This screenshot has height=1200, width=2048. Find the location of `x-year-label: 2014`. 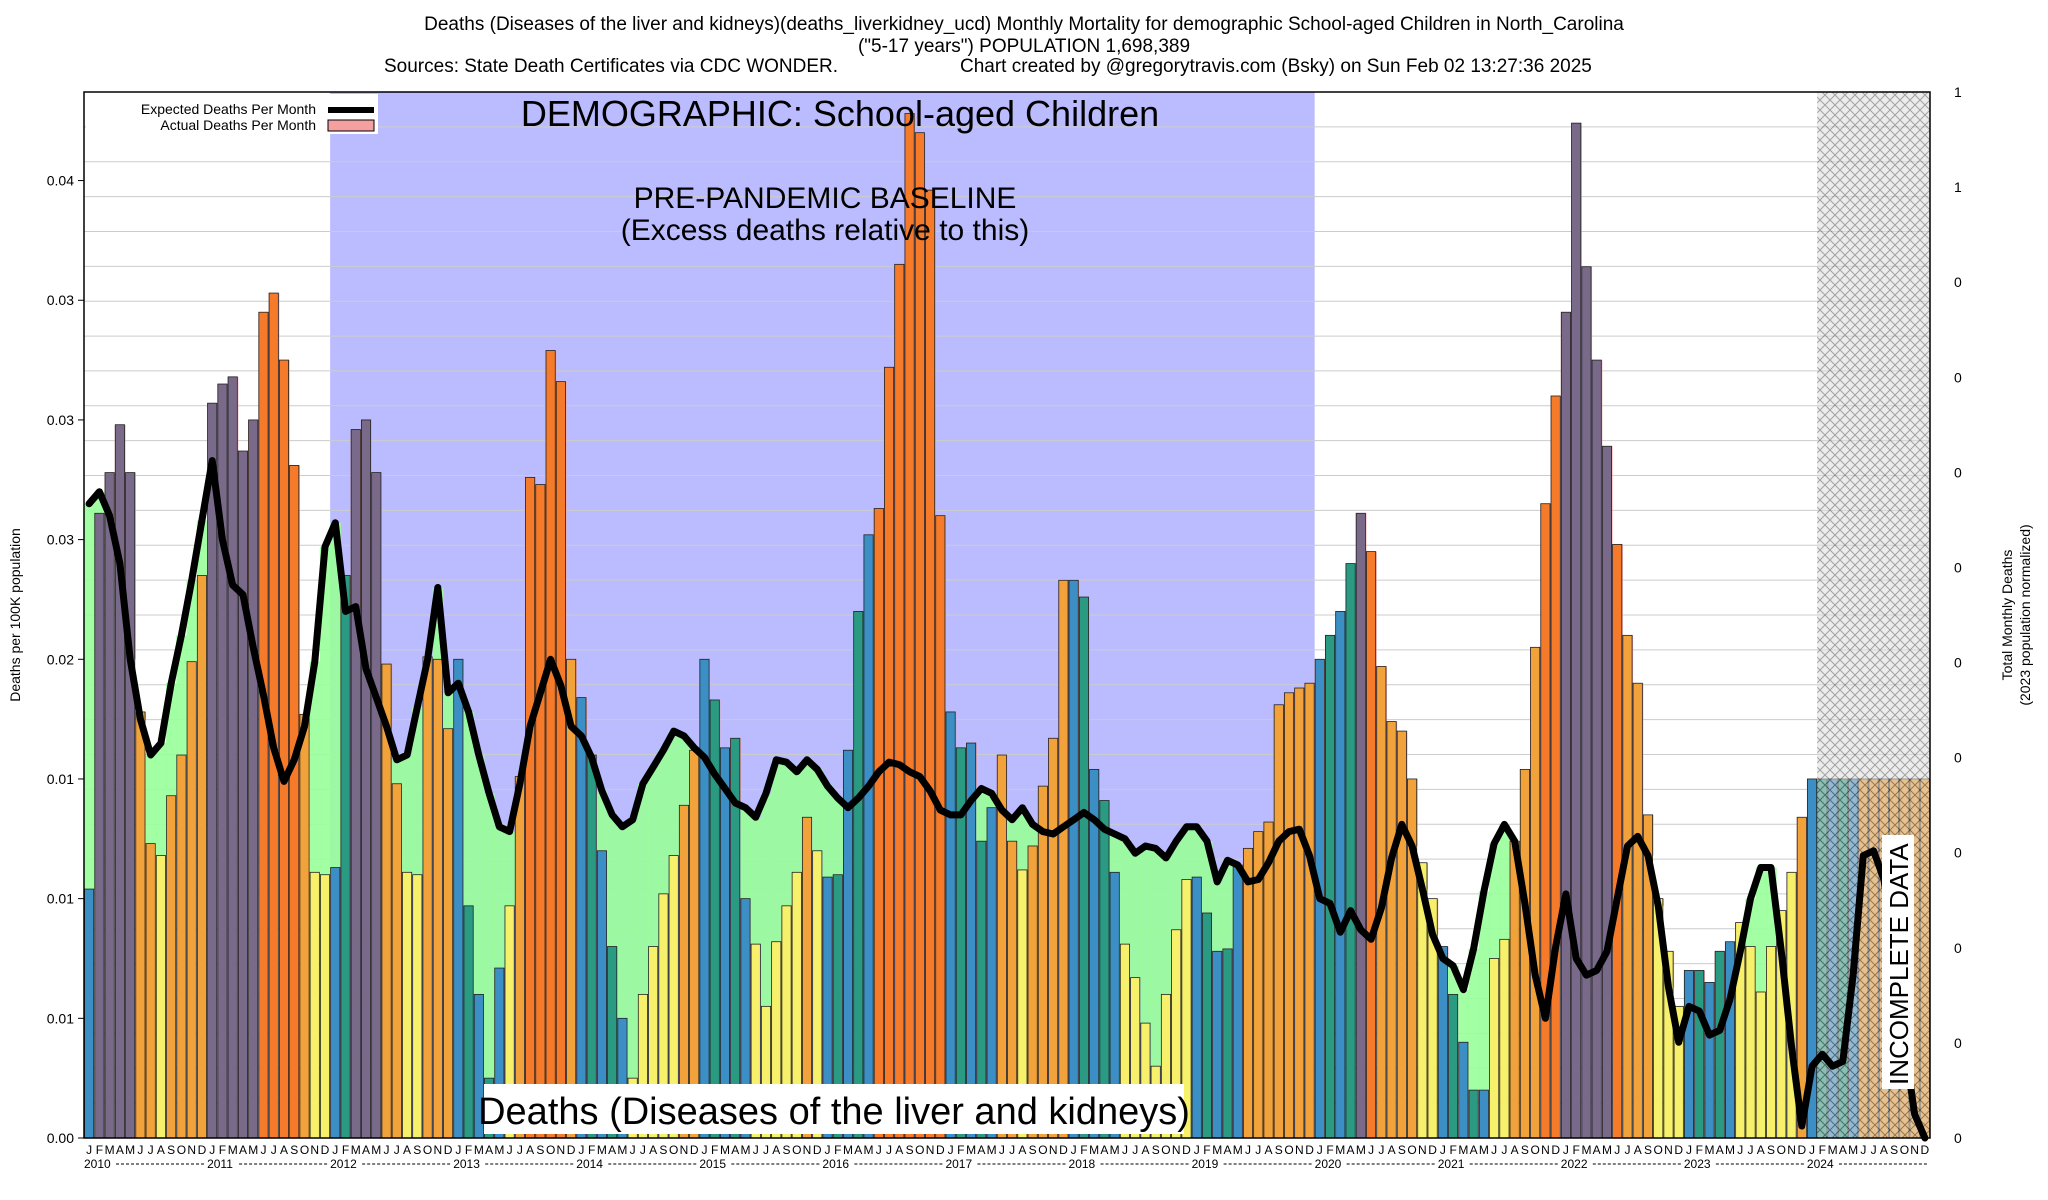

x-year-label: 2014 is located at coordinates (589, 1164).